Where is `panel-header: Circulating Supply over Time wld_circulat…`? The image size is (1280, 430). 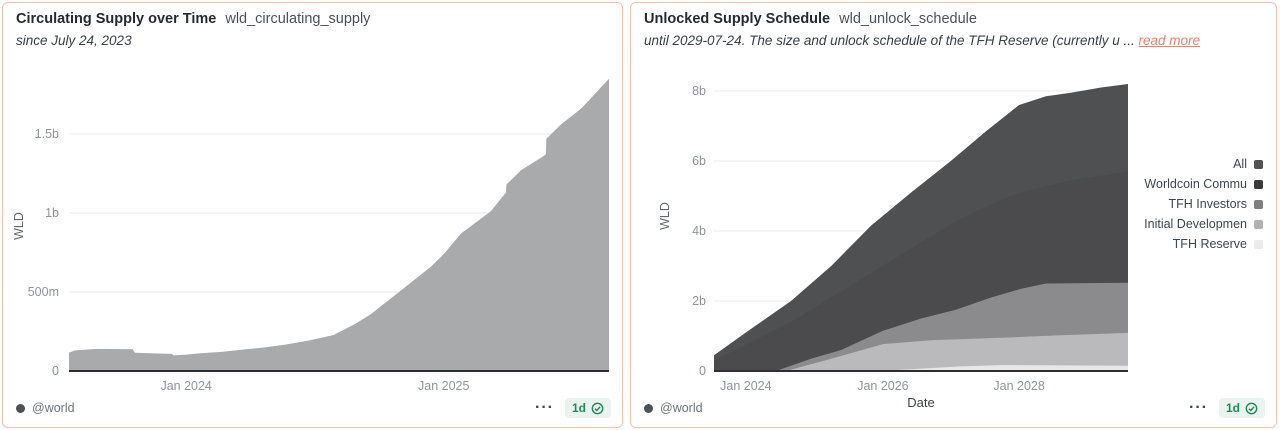
panel-header: Circulating Supply over Time wld_circulat… is located at coordinates (314, 29).